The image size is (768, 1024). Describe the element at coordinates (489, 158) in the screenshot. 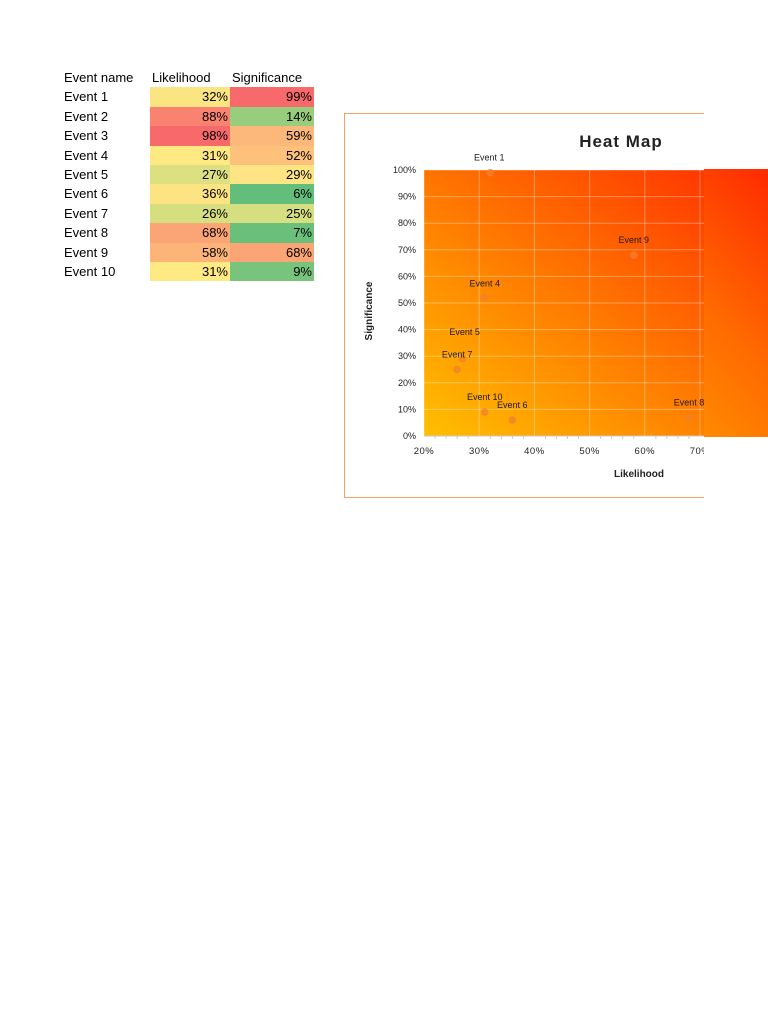

I see `data-label: Event 1` at that location.